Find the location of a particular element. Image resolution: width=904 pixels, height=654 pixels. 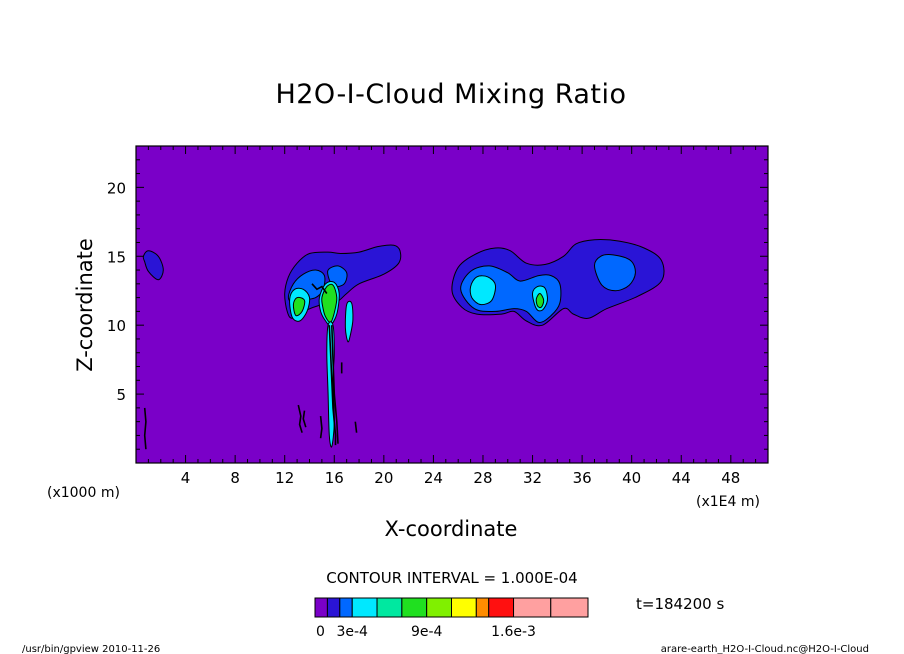

legend-tick-label: 9e-4 is located at coordinates (427, 632).